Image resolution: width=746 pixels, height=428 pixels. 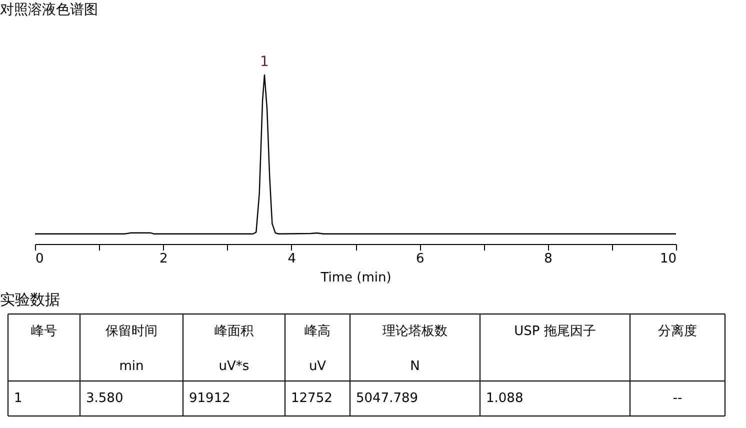 What do you see at coordinates (264, 62) in the screenshot?
I see `annotation: 1` at bounding box center [264, 62].